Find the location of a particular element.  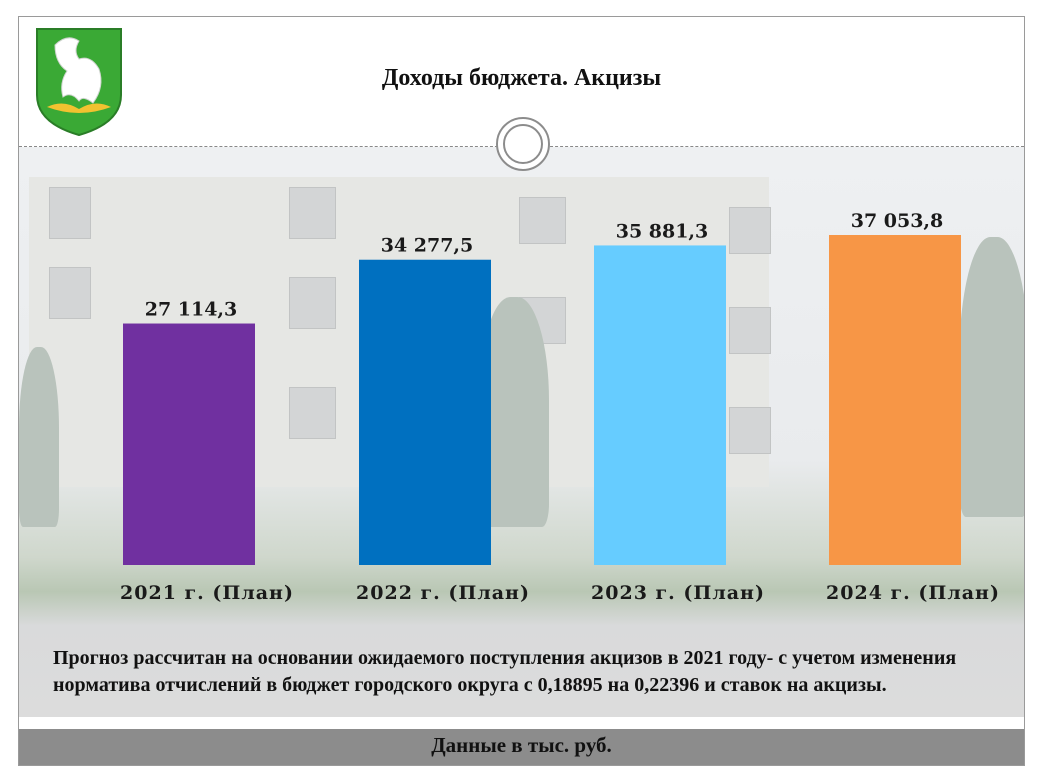

x-tick-label-4: 2024 г. (План) is located at coordinates (913, 593).